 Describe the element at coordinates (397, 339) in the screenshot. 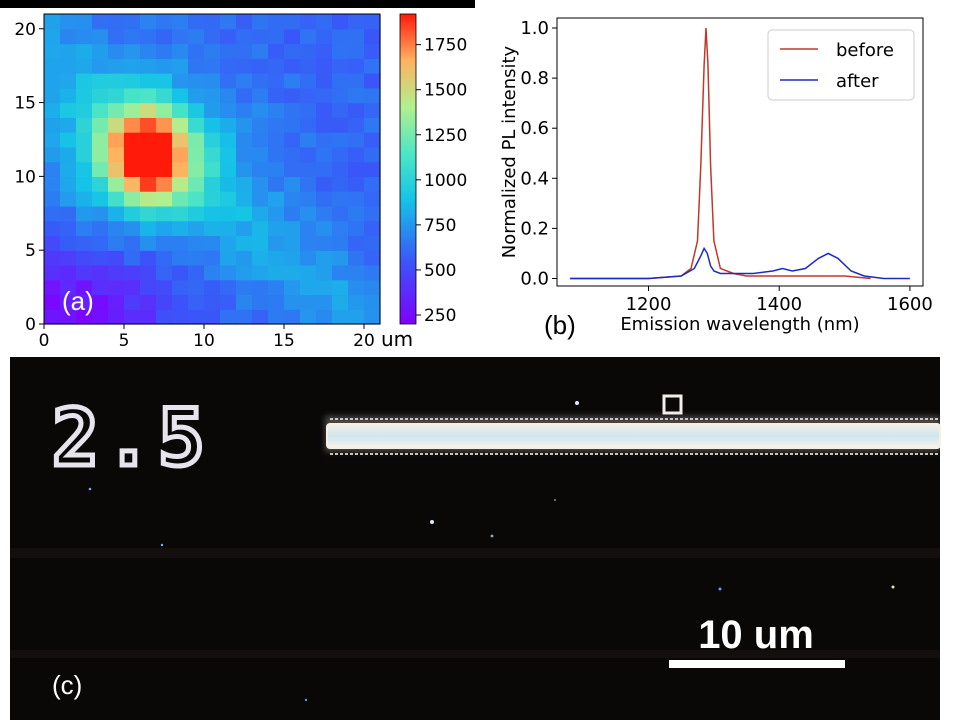

I see `heatmap-x-unit: um` at that location.